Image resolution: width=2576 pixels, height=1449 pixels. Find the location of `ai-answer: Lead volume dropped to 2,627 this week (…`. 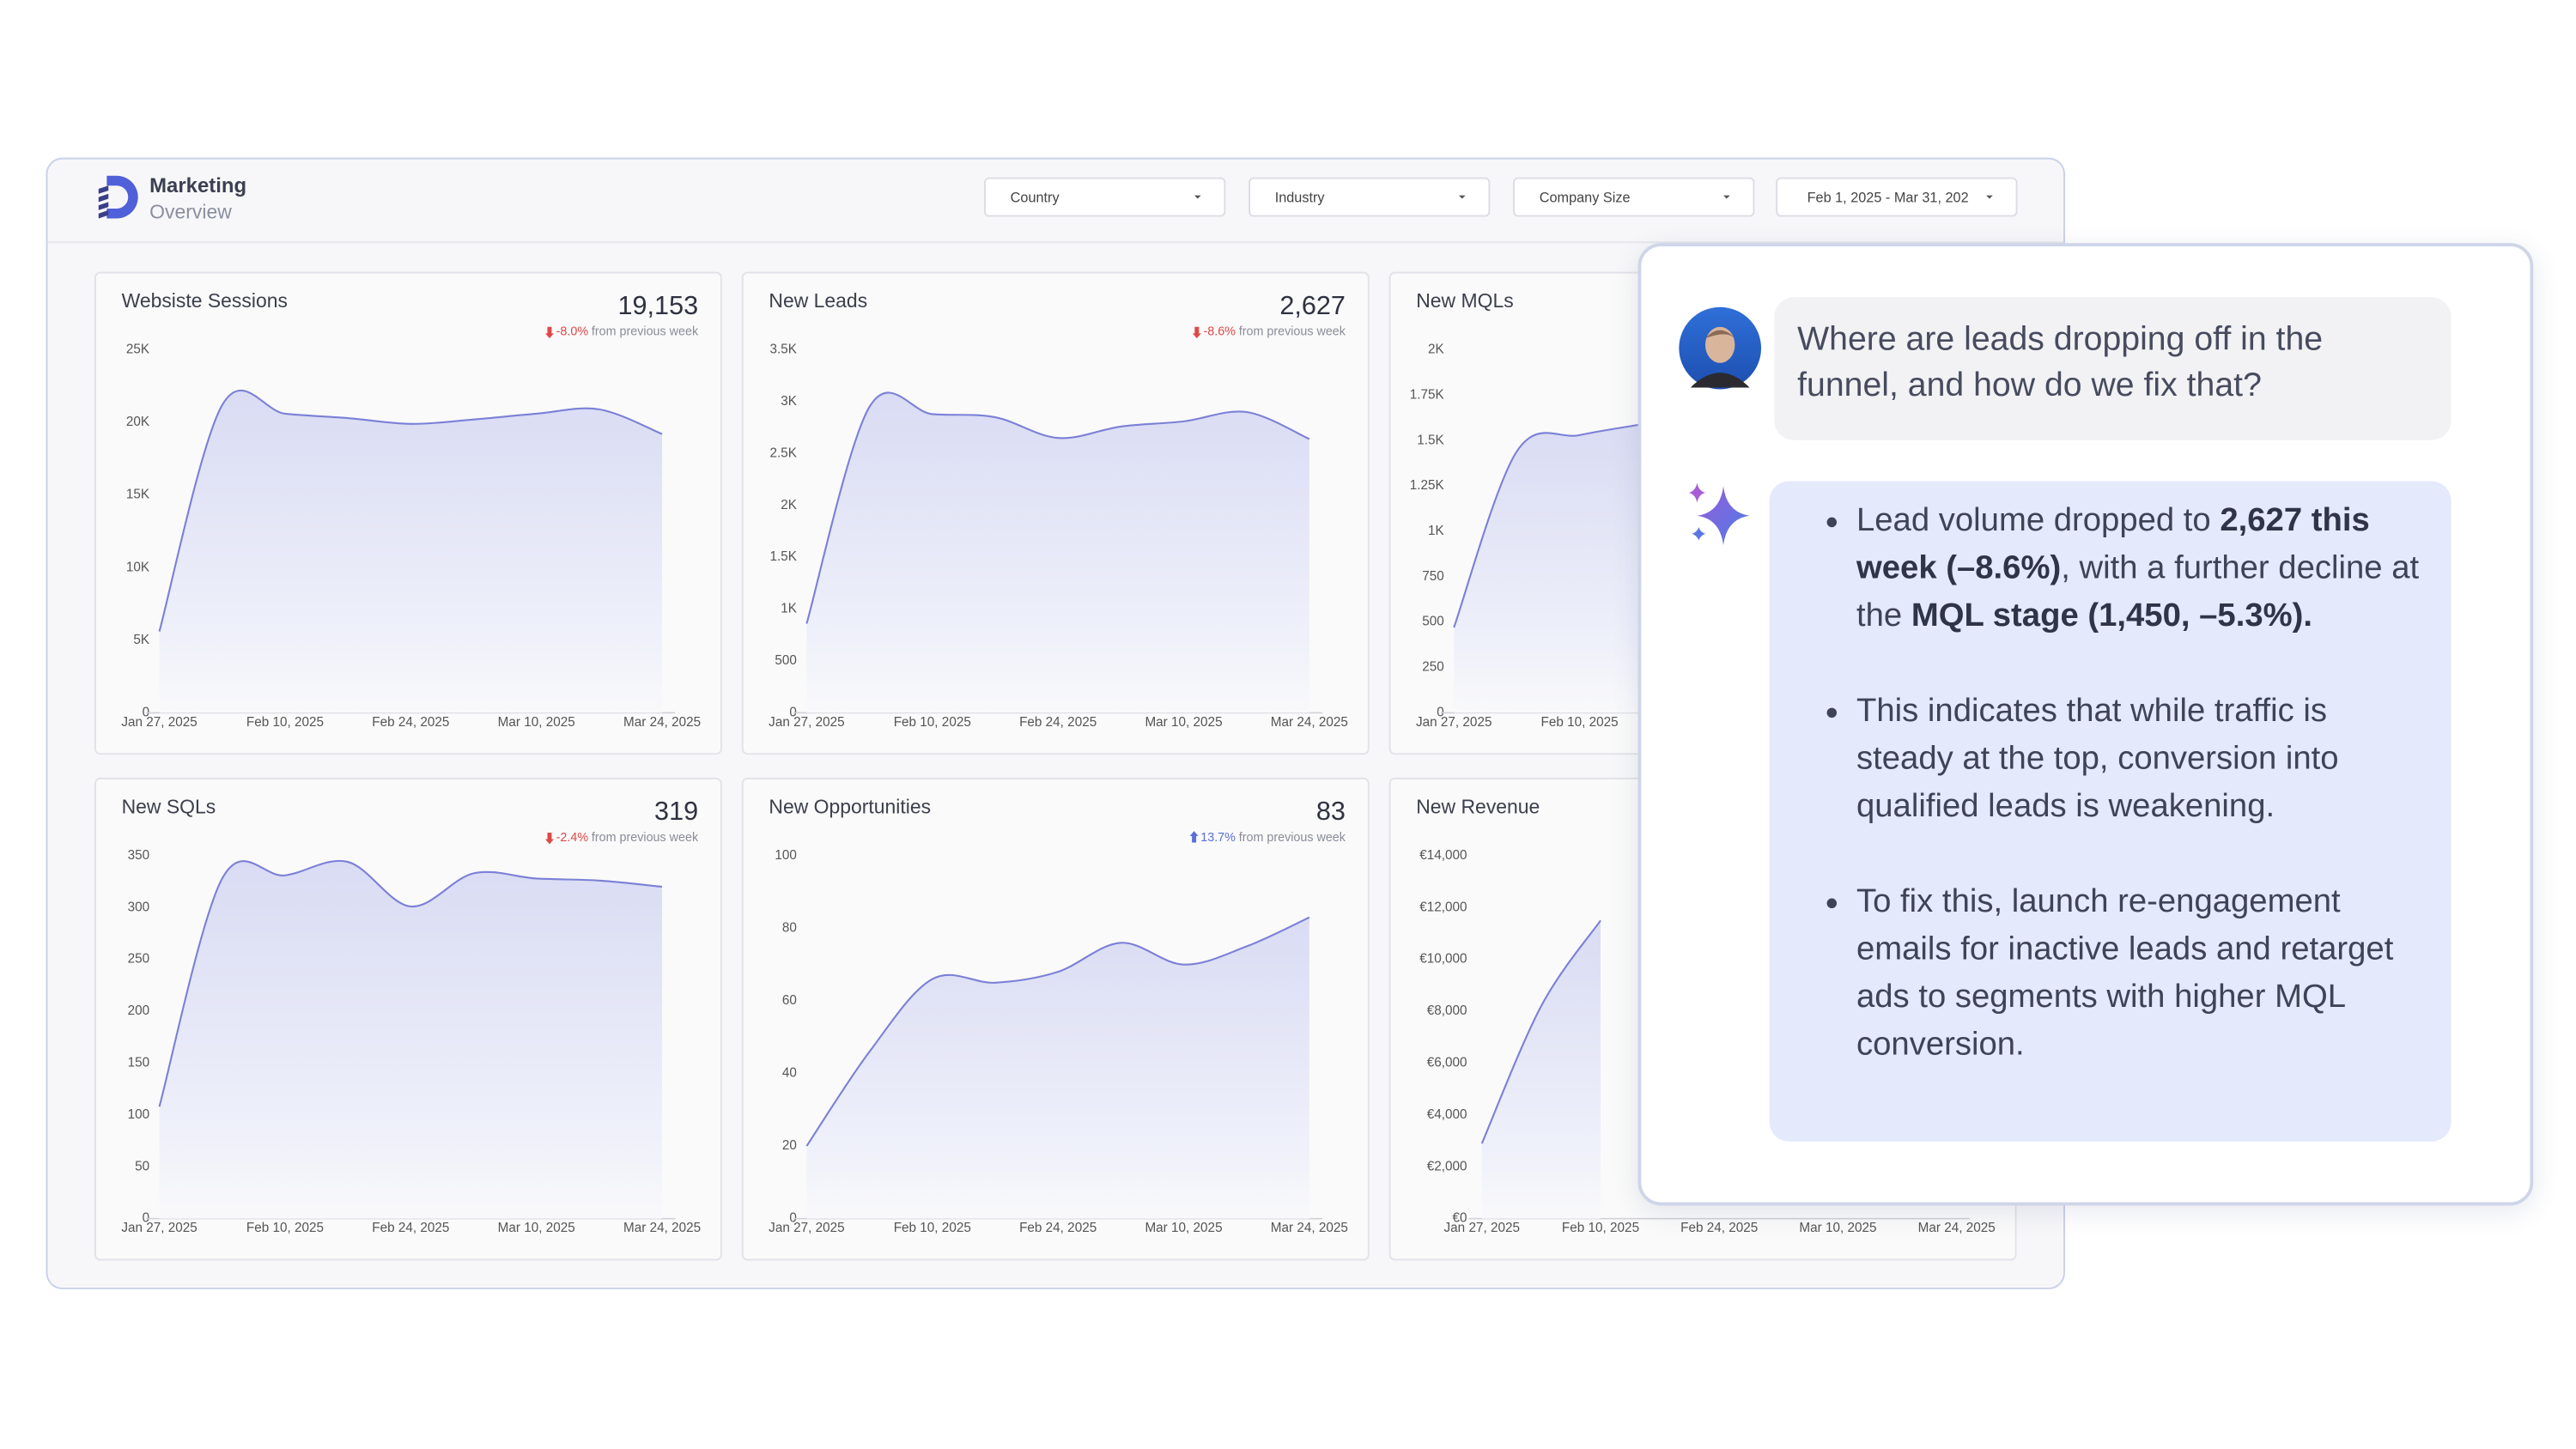

ai-answer: Lead volume dropped to 2,627 this week (… is located at coordinates (2110, 811).